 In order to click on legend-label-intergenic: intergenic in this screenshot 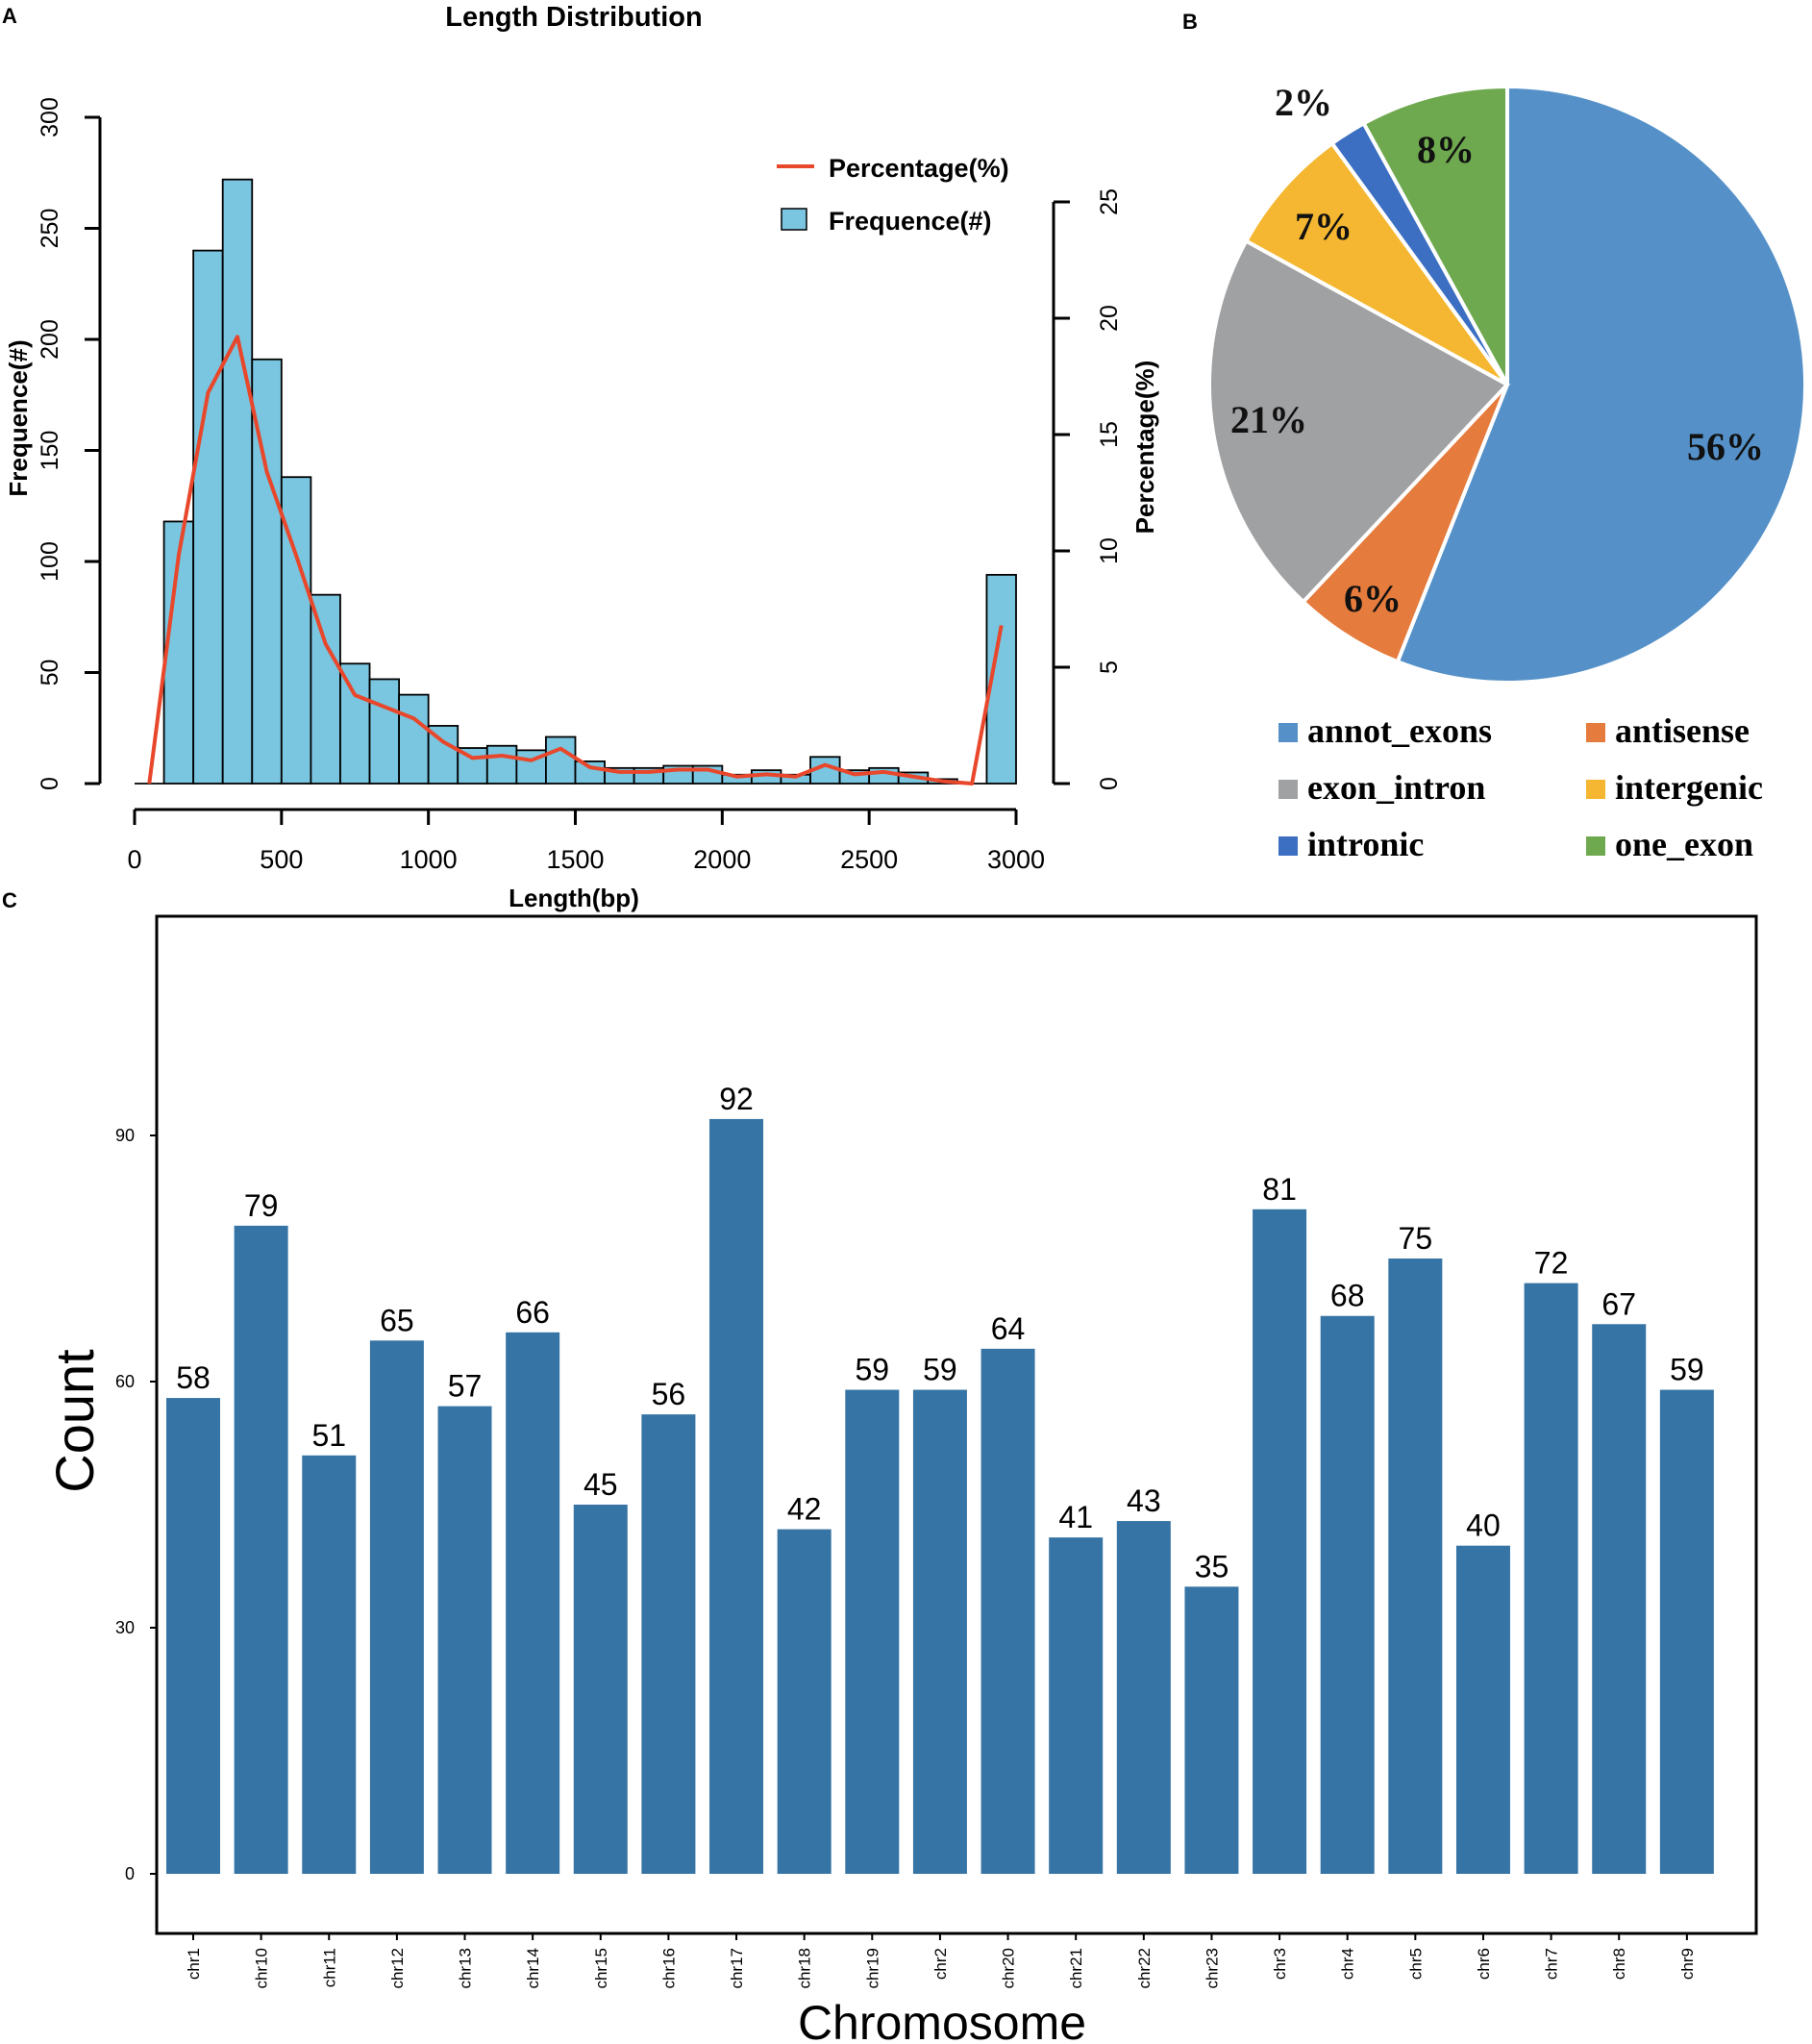, I will do `click(1689, 787)`.